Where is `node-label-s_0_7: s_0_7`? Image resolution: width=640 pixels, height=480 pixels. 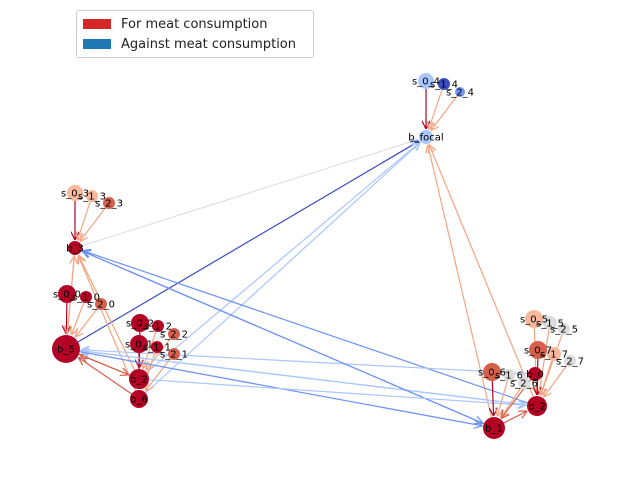
node-label-s_0_7: s_0_7 is located at coordinates (538, 351).